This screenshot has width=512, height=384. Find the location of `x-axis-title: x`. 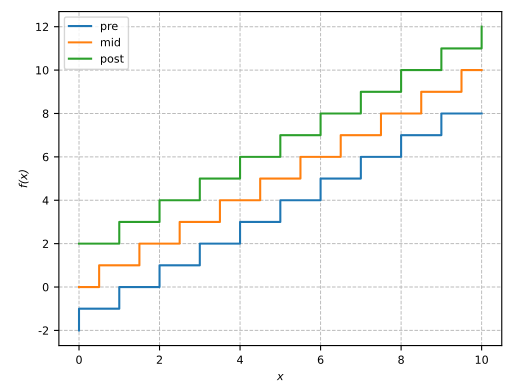

x-axis-title: x is located at coordinates (280, 377).